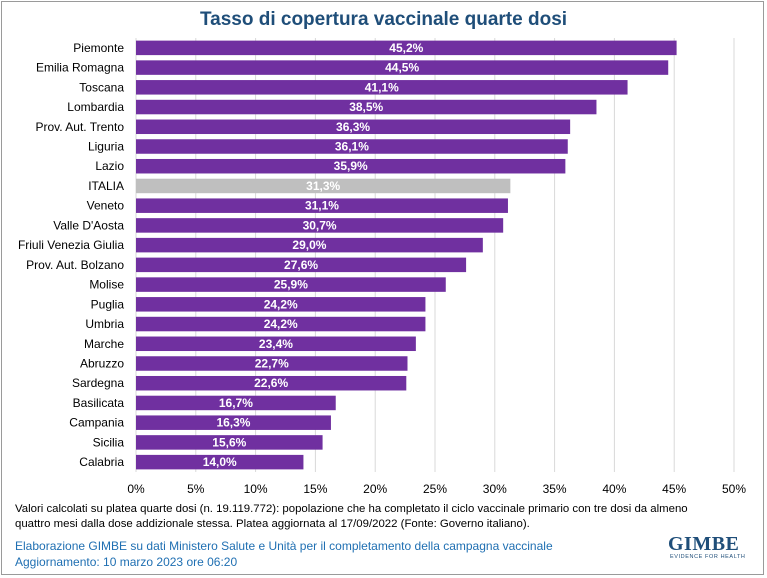  What do you see at coordinates (101, 462) in the screenshot?
I see `category-label: Calabria` at bounding box center [101, 462].